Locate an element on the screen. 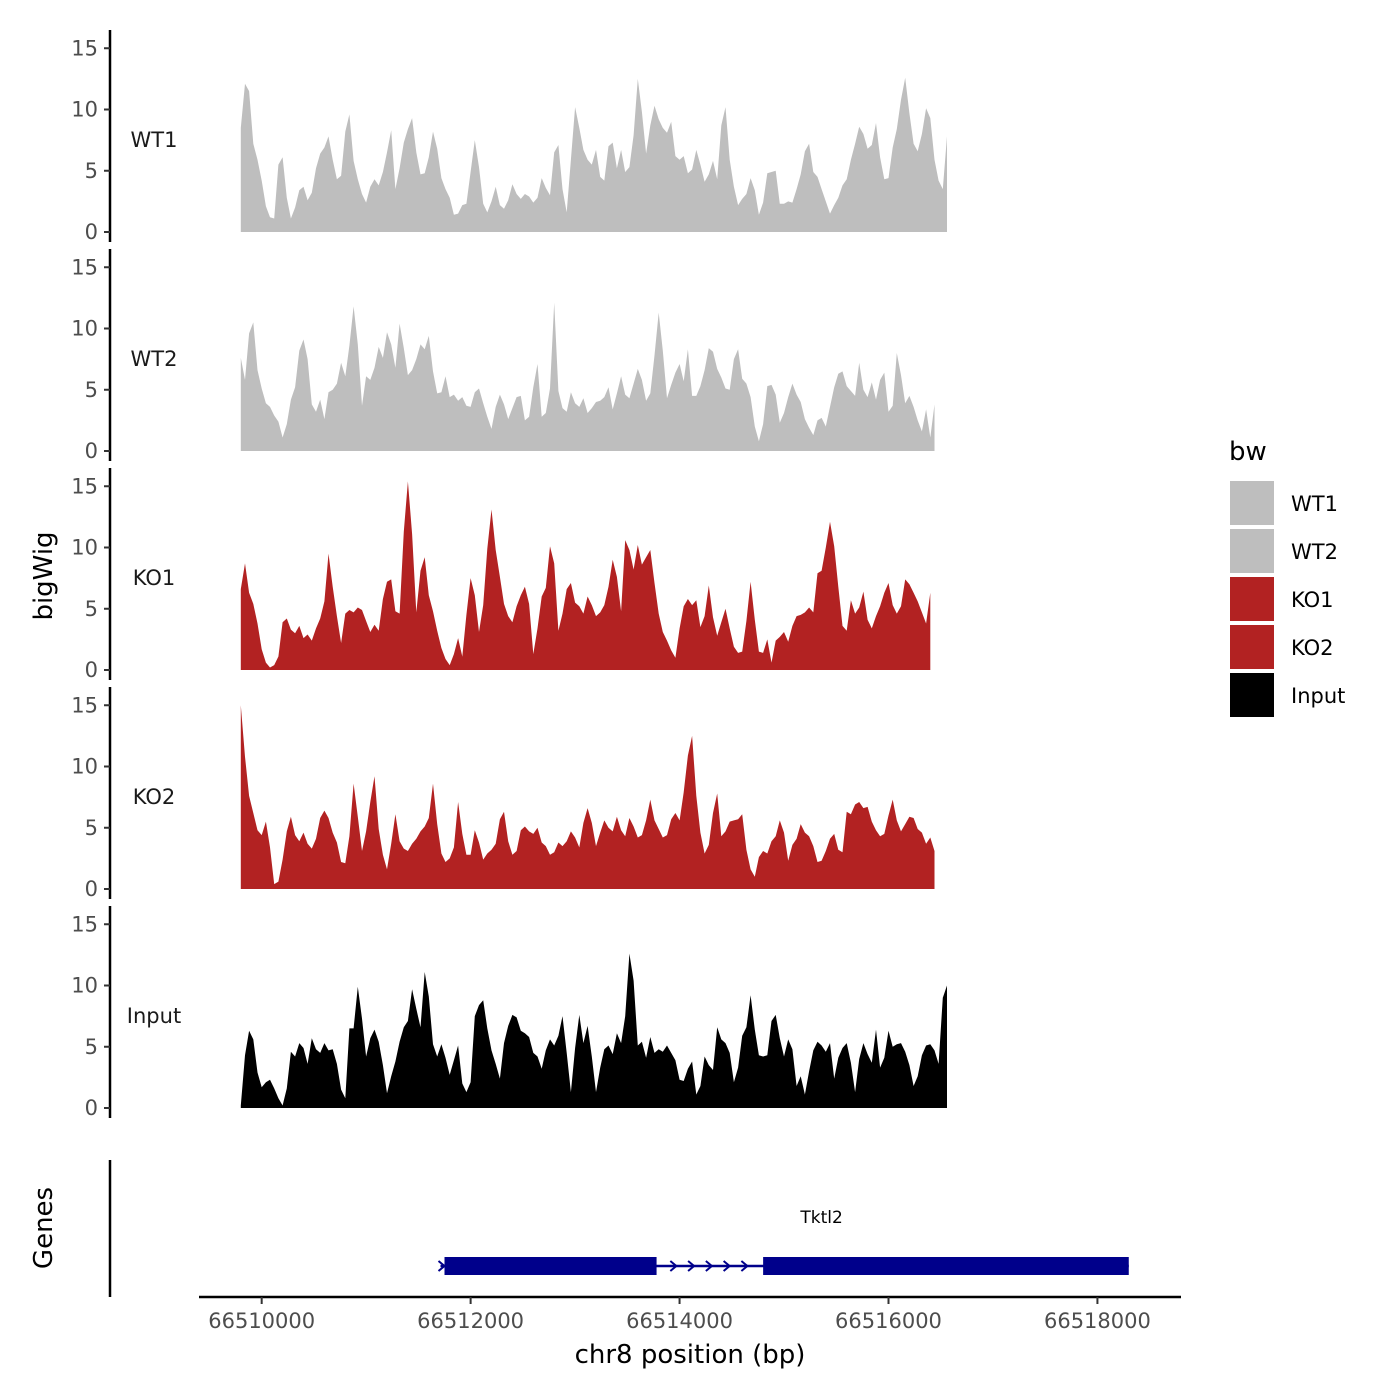 The width and height of the screenshot is (1400, 1400). x-axis-title: chr8 position (bp) is located at coordinates (690, 1355).